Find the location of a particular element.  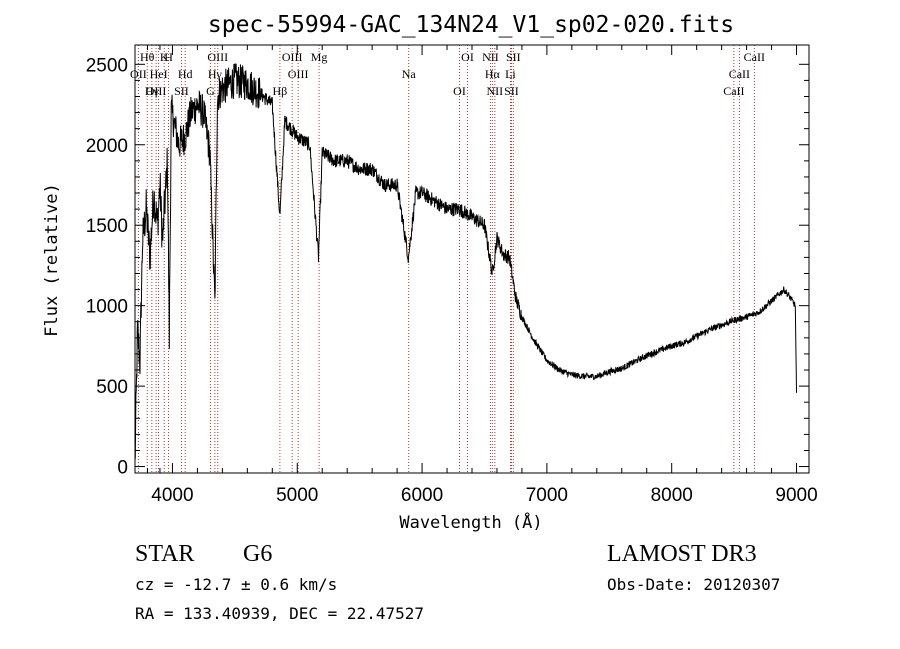

y-tick-label: 500 is located at coordinates (112, 387).